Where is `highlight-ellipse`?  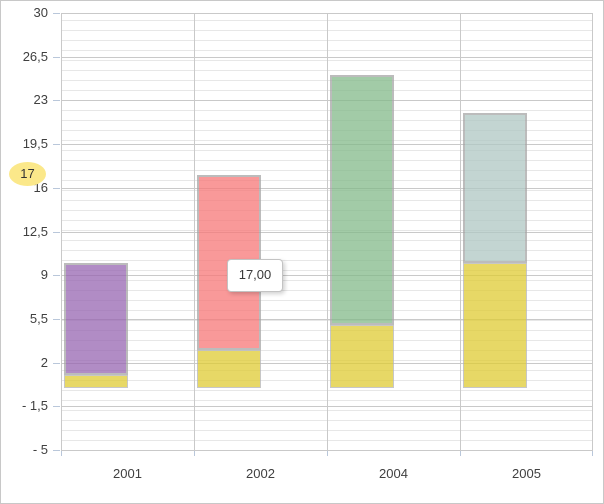
highlight-ellipse is located at coordinates (27, 174).